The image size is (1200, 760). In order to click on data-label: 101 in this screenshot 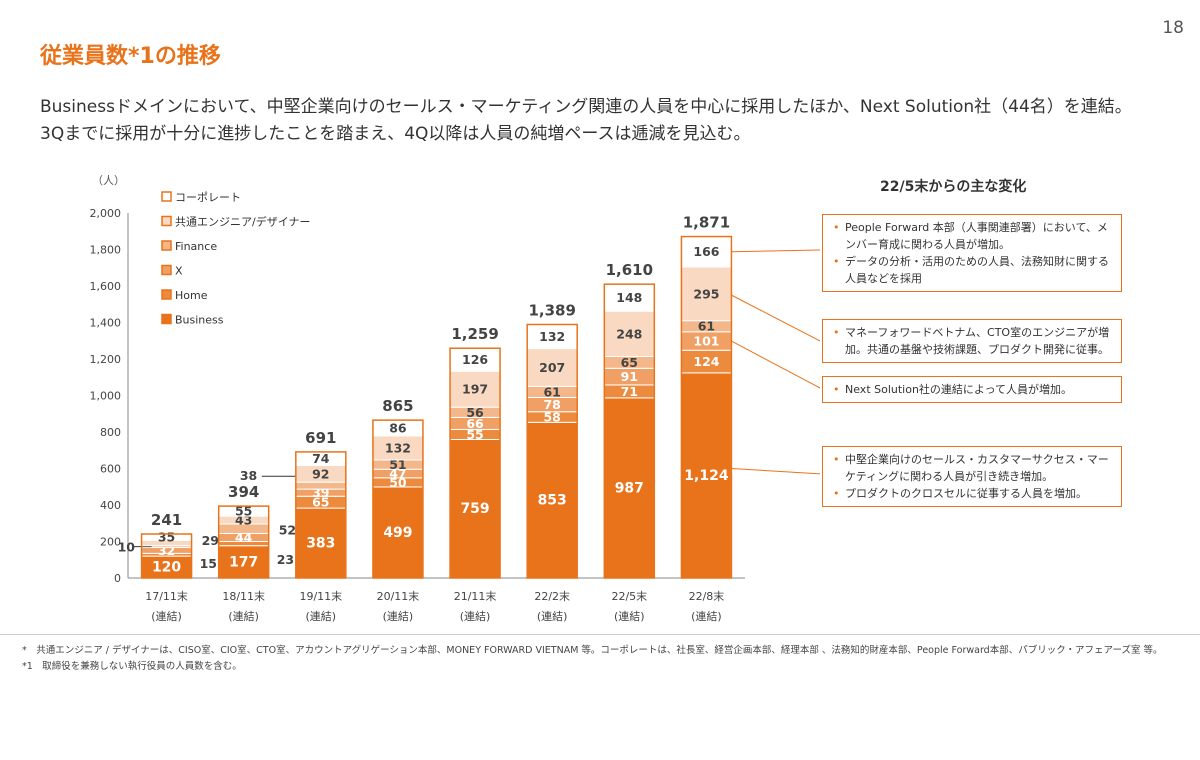, I will do `click(706, 341)`.